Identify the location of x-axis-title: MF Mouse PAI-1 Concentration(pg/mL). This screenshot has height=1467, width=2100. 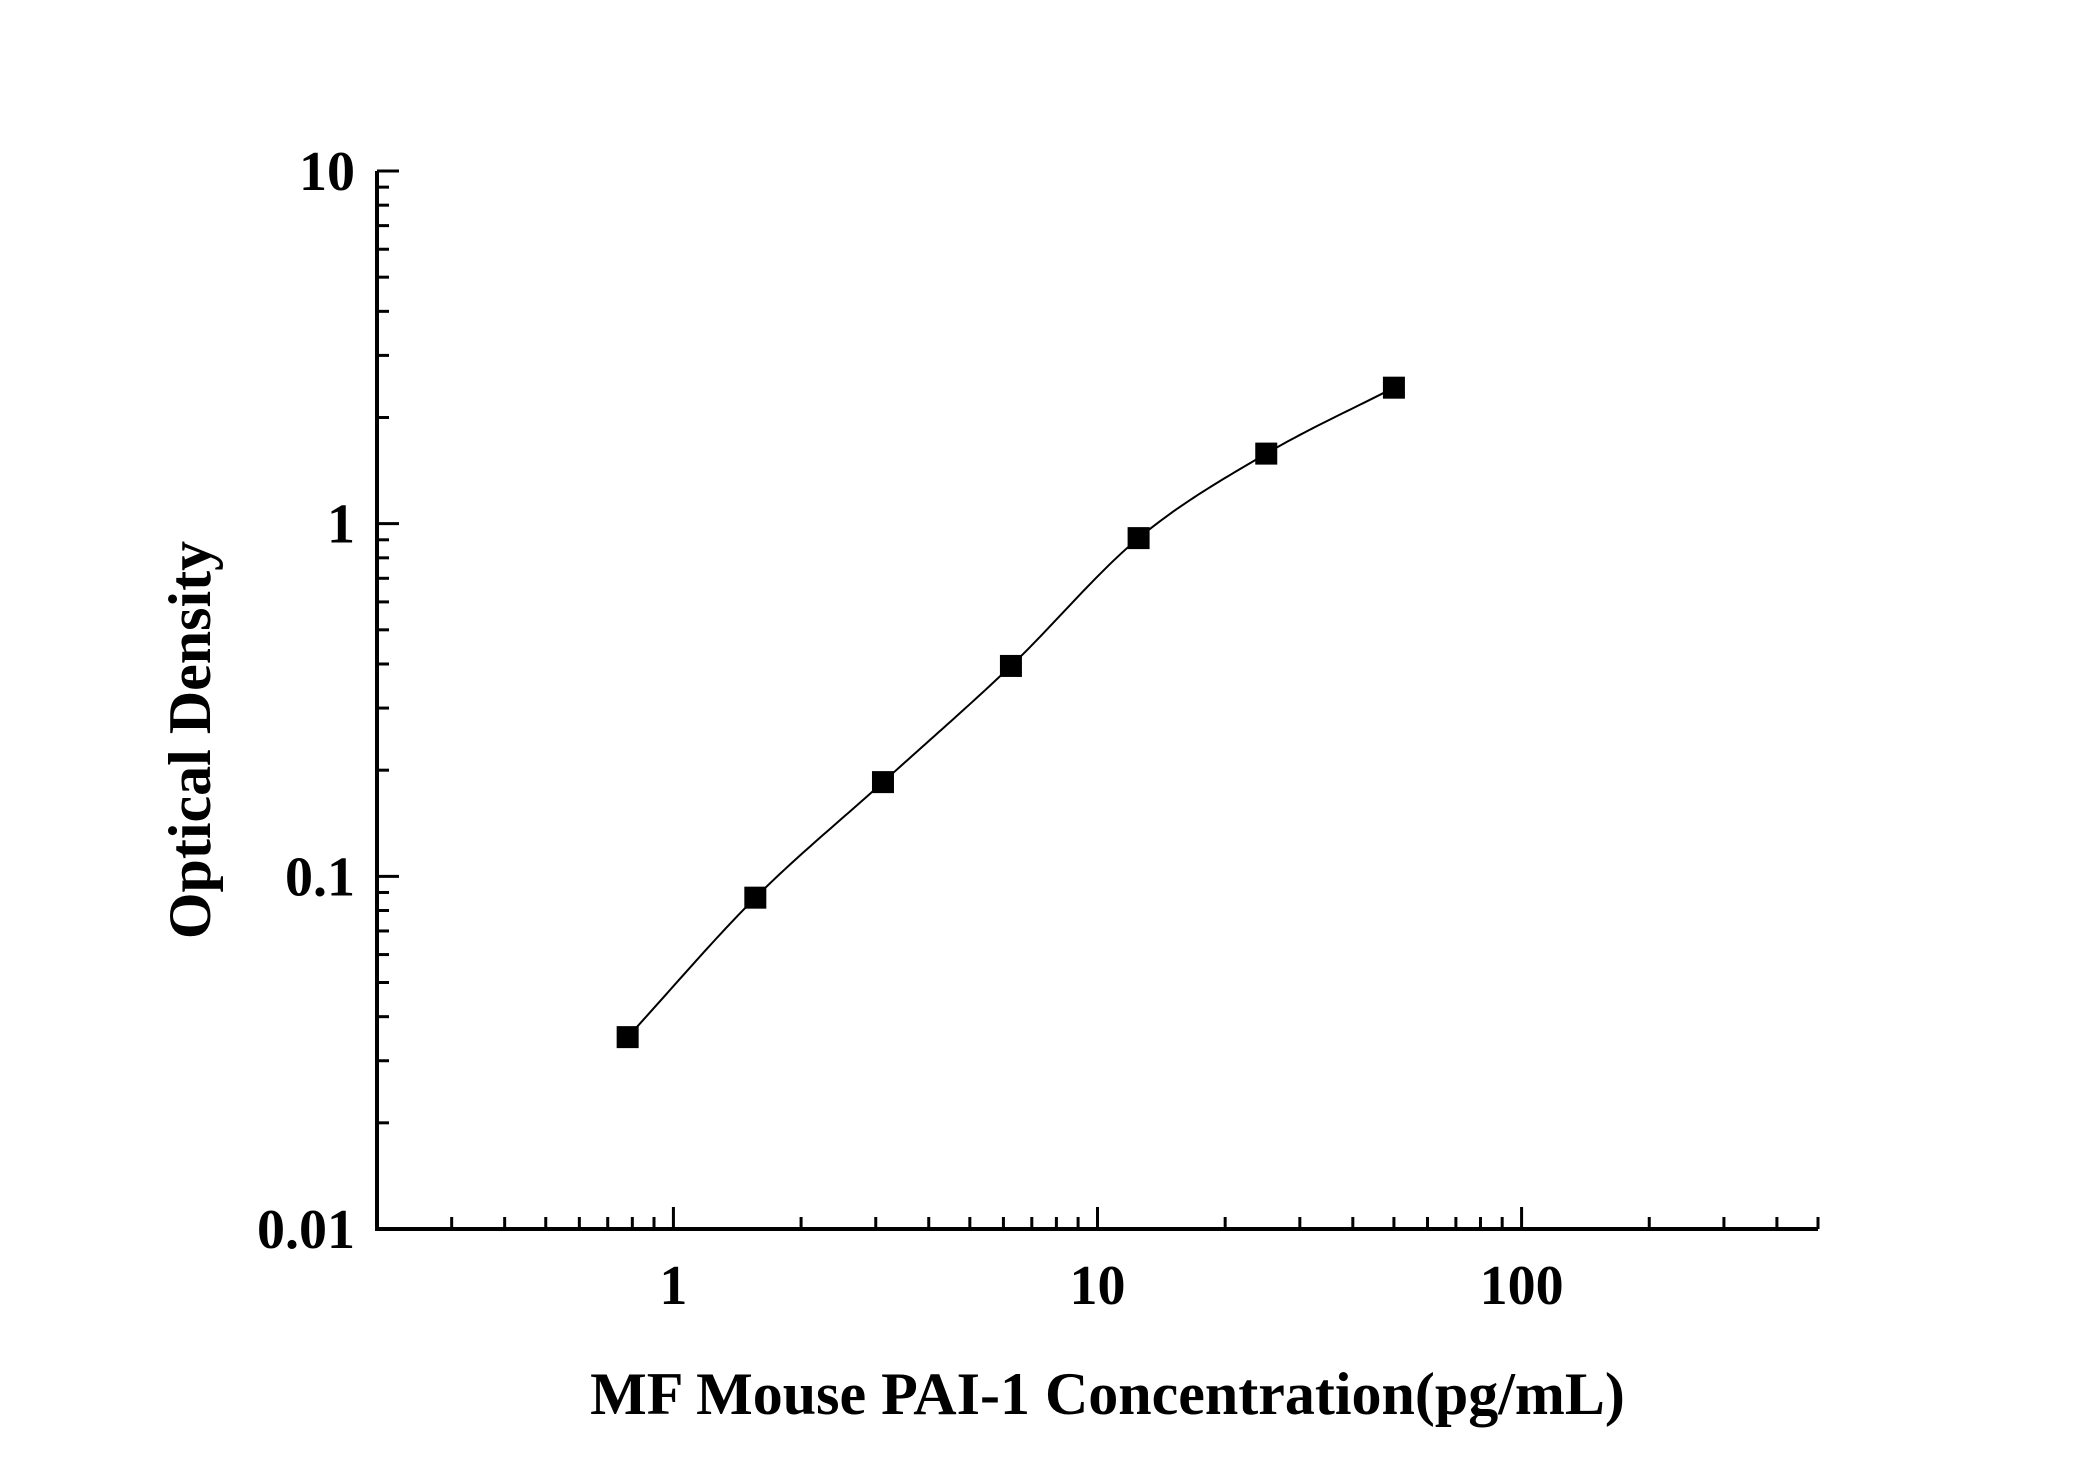
(1107, 1394).